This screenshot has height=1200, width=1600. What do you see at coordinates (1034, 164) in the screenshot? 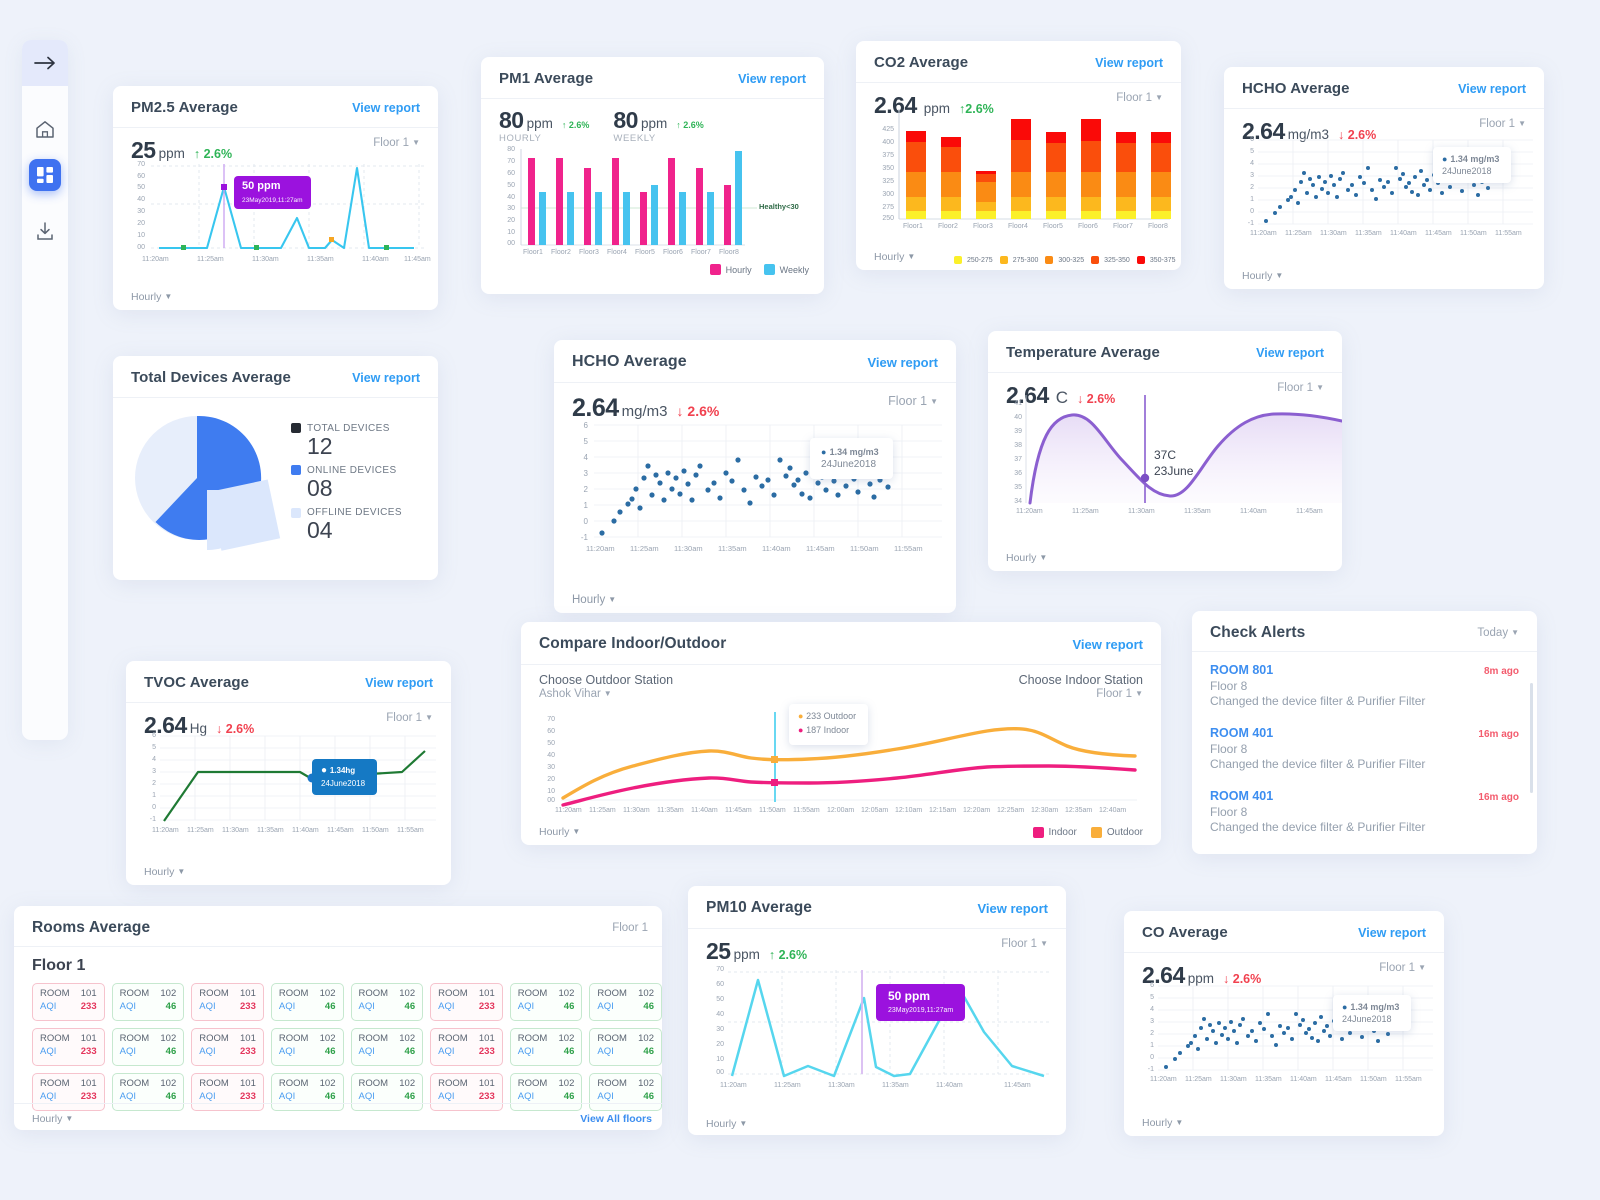
I see `co2-stacked-bar-chart` at bounding box center [1034, 164].